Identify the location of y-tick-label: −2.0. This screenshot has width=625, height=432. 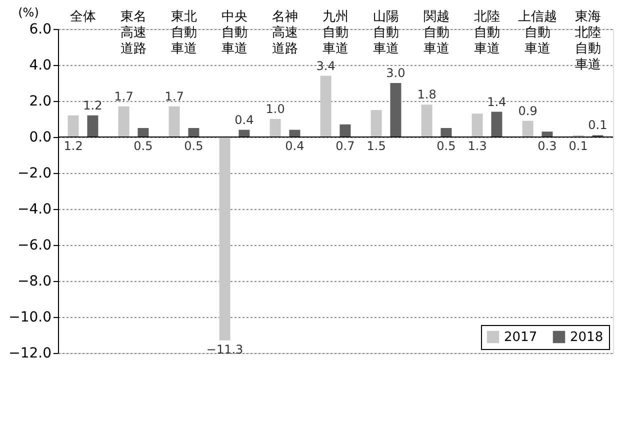
(35, 174).